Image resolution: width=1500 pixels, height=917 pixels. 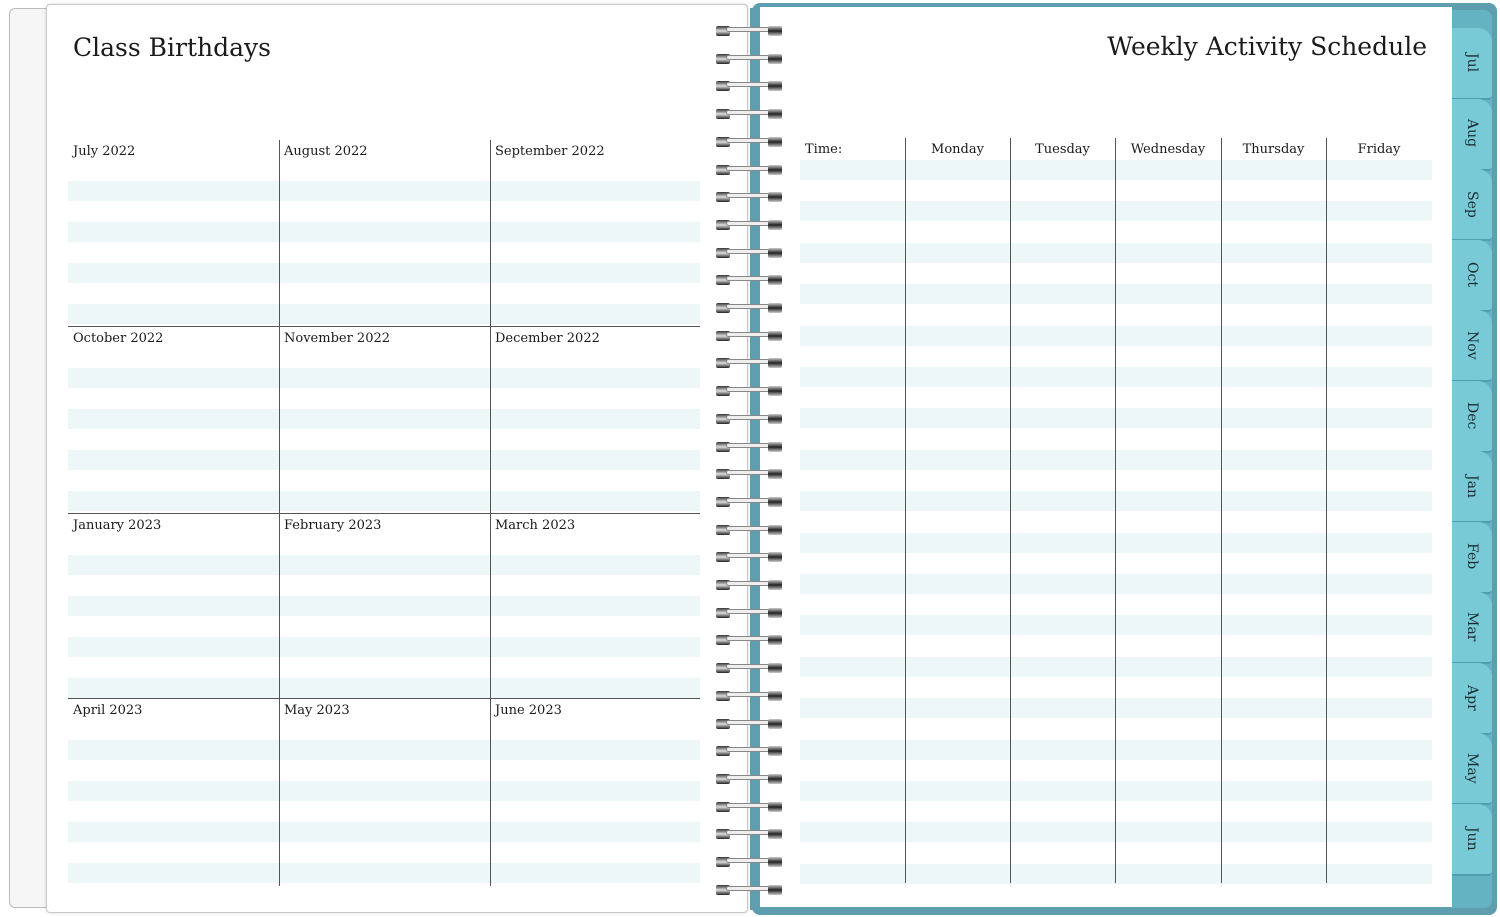 I want to click on month-tab: Mar, so click(x=1472, y=628).